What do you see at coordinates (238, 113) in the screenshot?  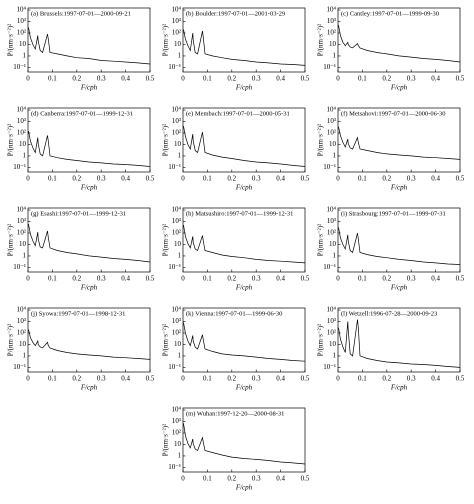 I see `panel-title: (e) Membach:1997-07-01—2000-05-31` at bounding box center [238, 113].